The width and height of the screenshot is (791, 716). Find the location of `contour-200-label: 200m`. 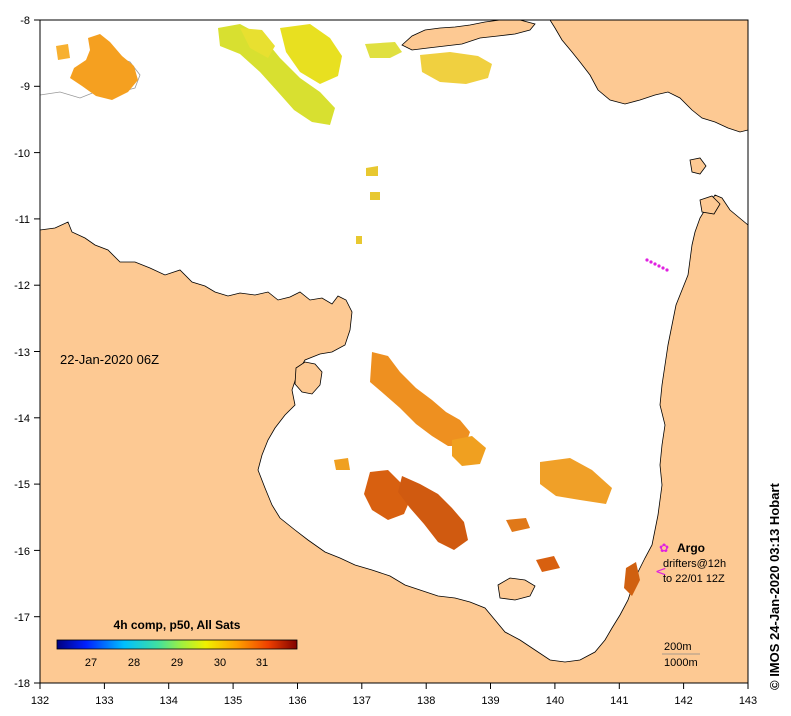

contour-200-label: 200m is located at coordinates (678, 647).